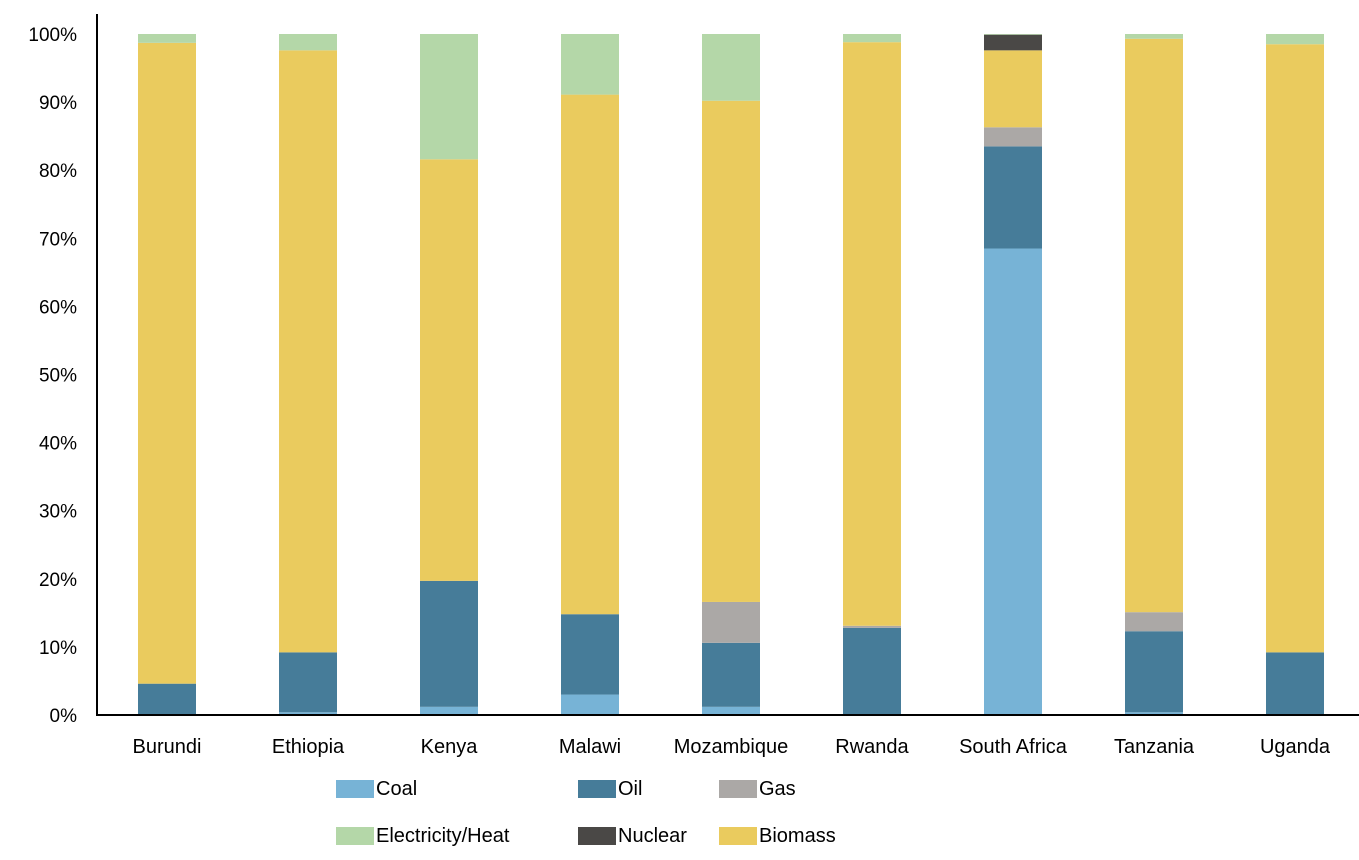  What do you see at coordinates (64, 716) in the screenshot?
I see `y-tick-label: 0%` at bounding box center [64, 716].